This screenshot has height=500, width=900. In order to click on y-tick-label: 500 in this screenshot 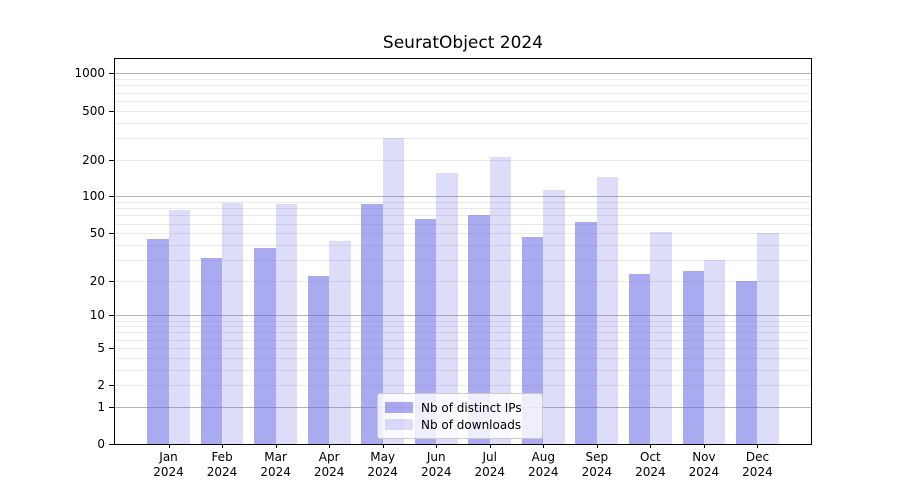, I will do `click(93, 110)`.